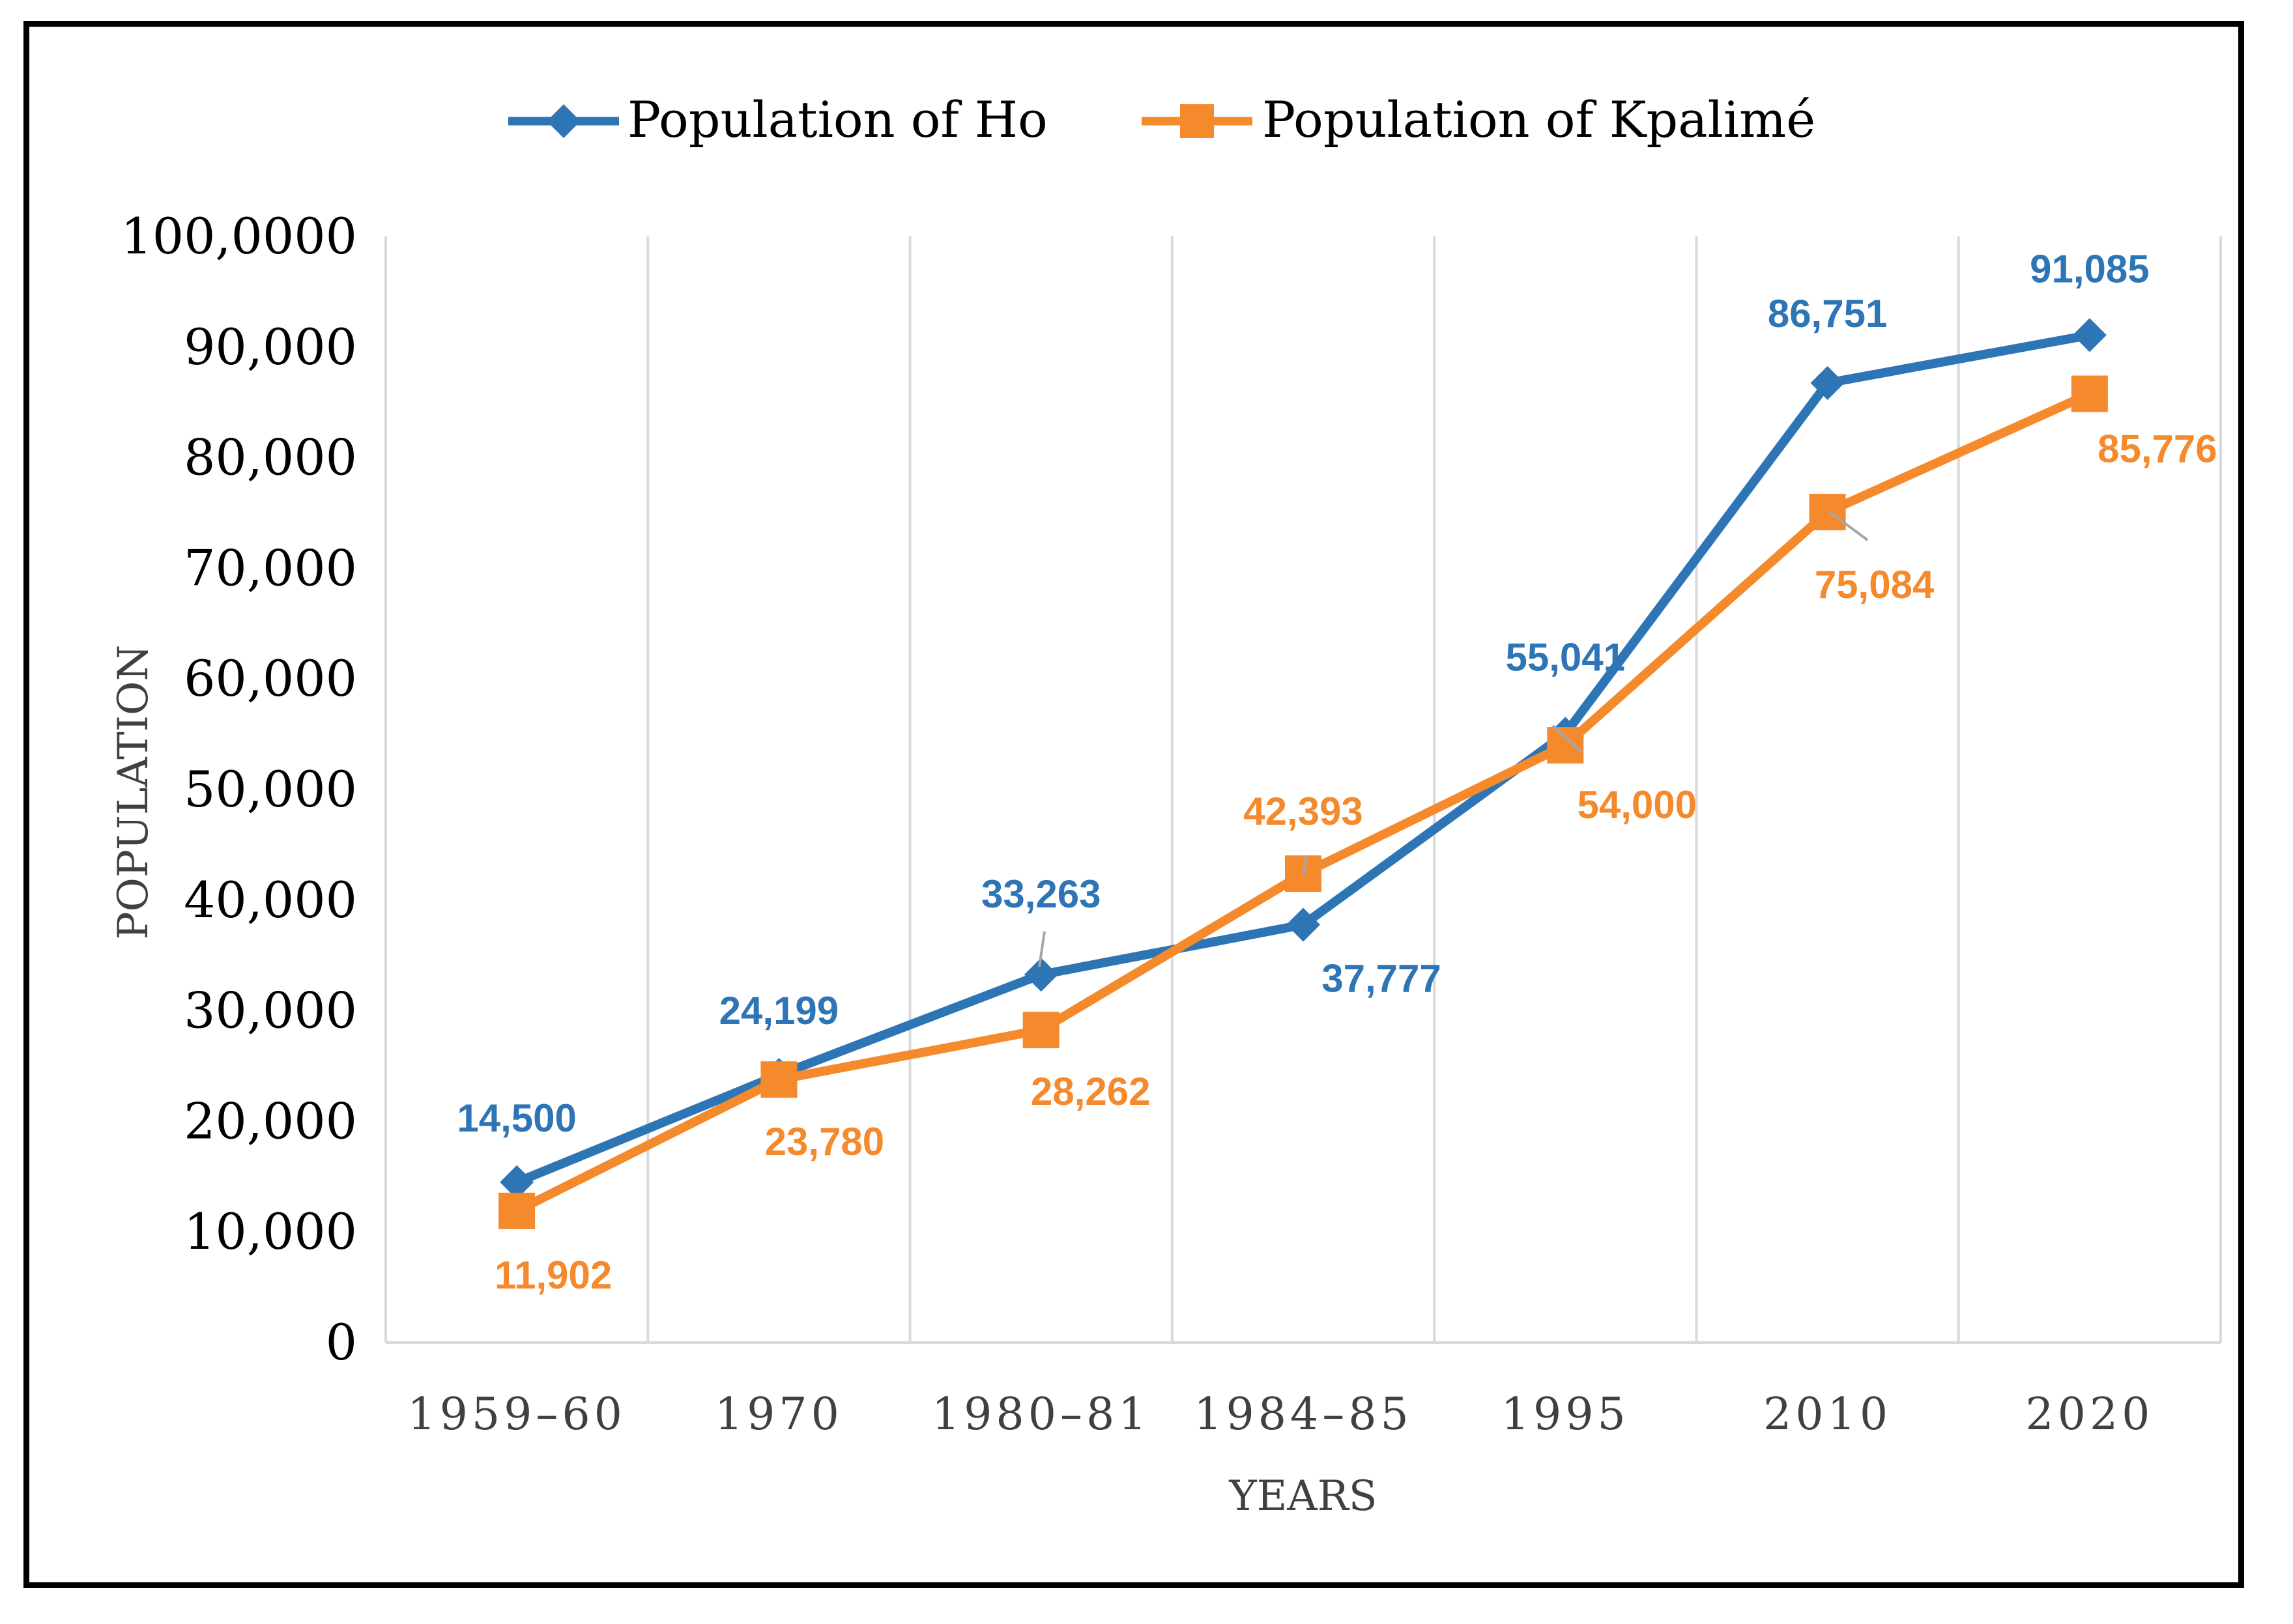  I want to click on y-tick-label: 10,000, so click(270, 1232).